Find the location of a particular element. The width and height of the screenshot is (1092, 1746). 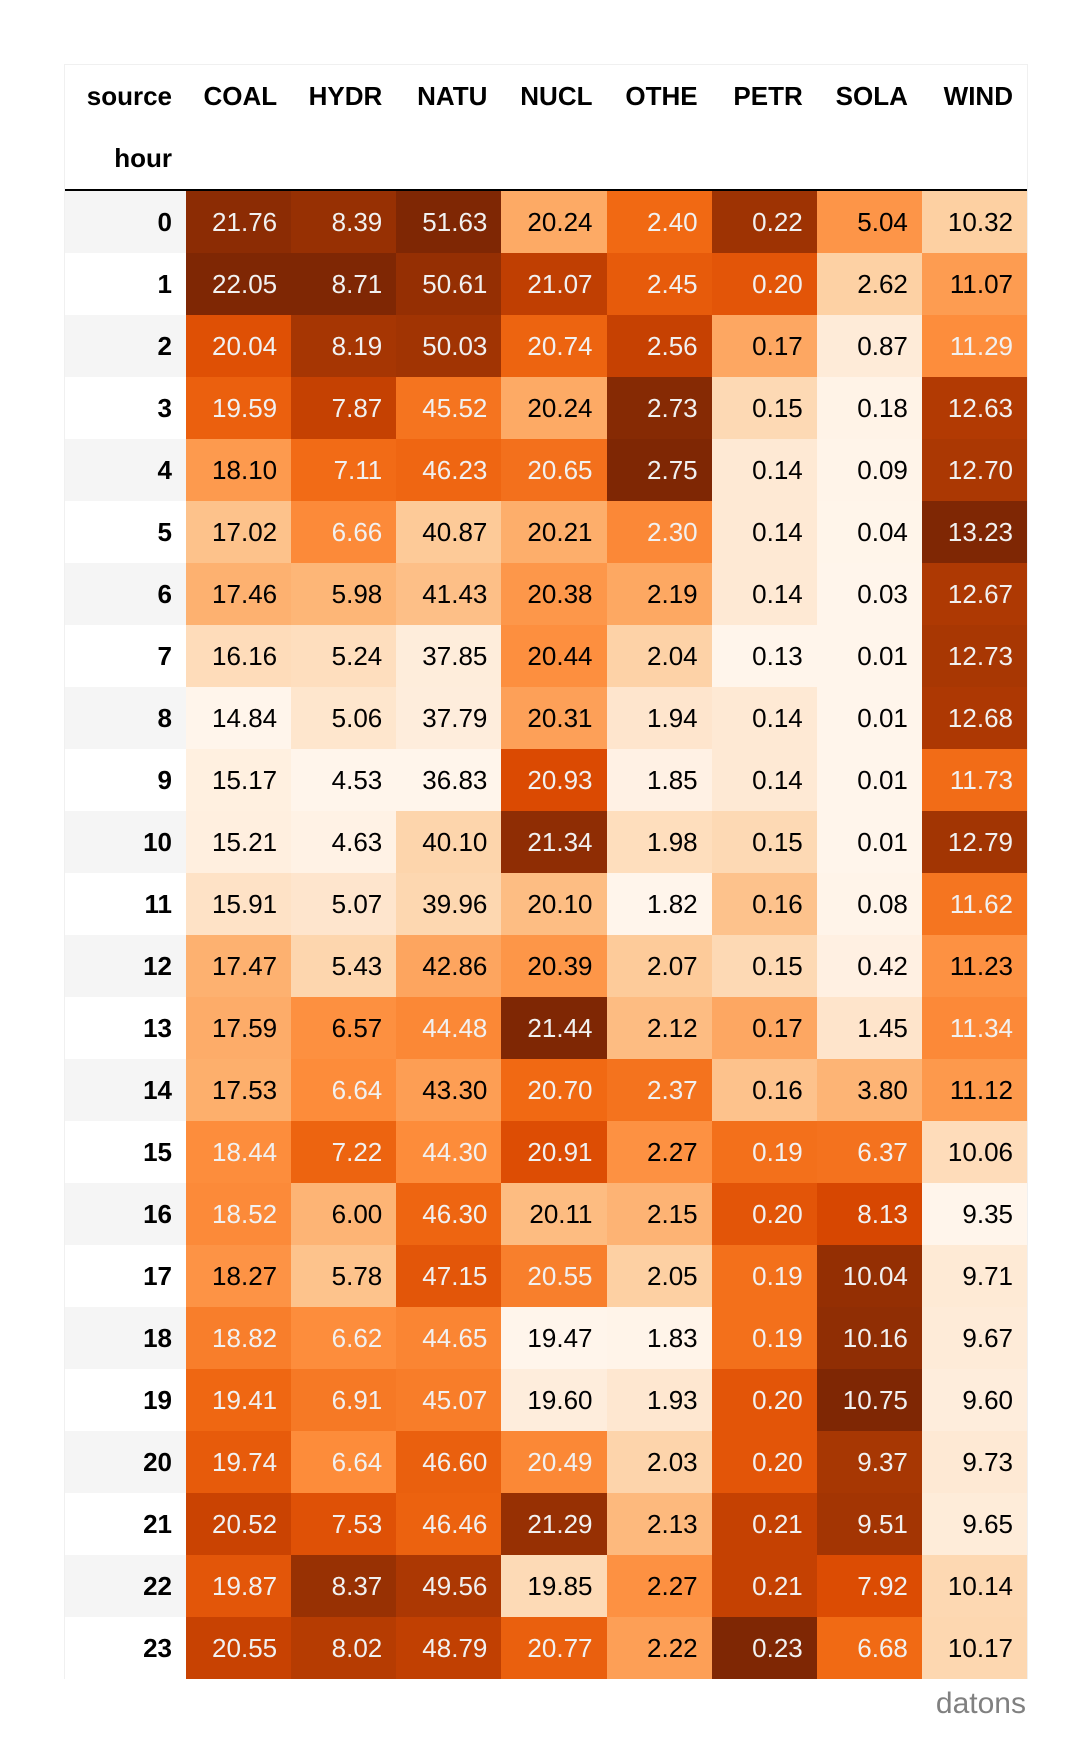

heatmap-cell-sola: 0.01 is located at coordinates (869, 780).